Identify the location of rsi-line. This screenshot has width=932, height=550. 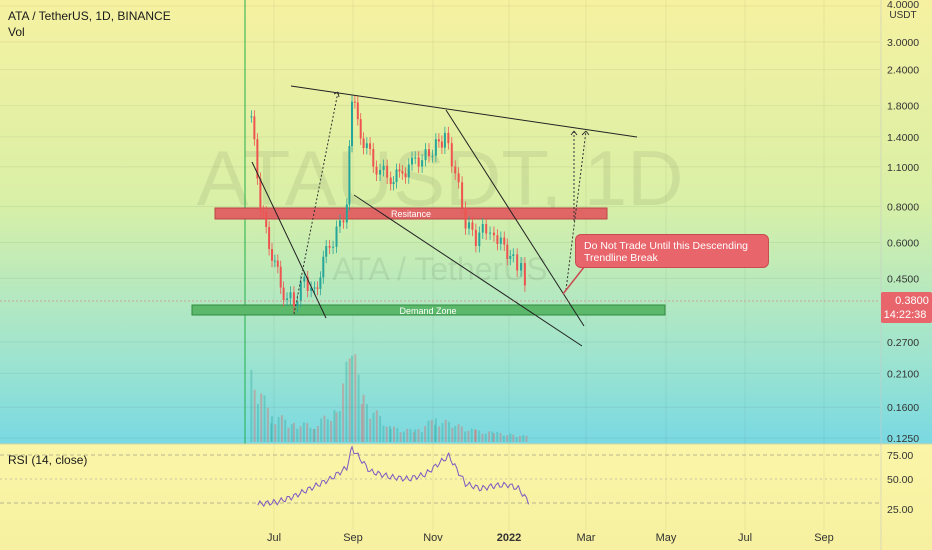
(393, 476).